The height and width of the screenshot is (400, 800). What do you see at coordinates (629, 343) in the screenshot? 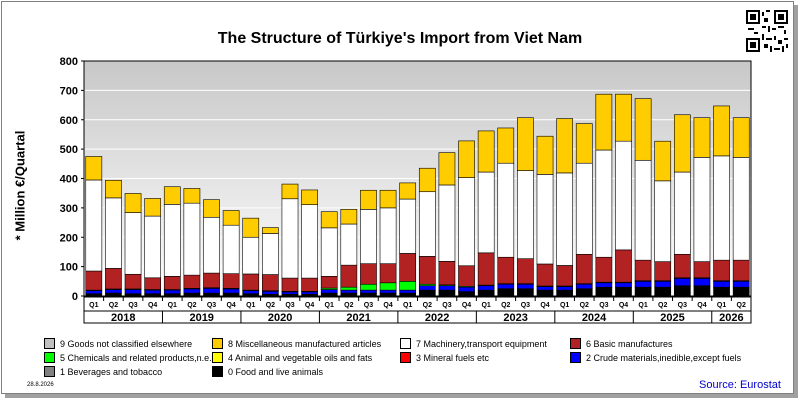
I see `legend-label: 6 Basic manufactures` at bounding box center [629, 343].